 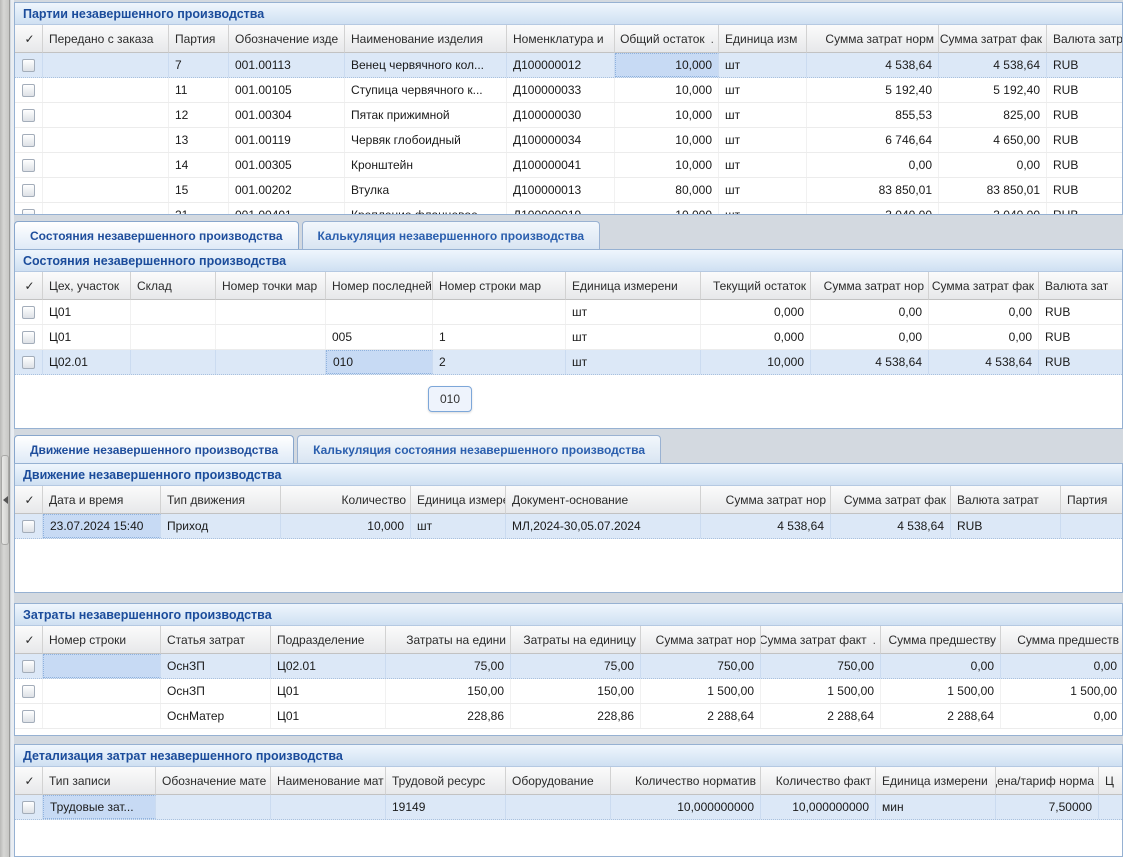 I want to click on table-cell: Крепление фланцевое, so click(x=426, y=208).